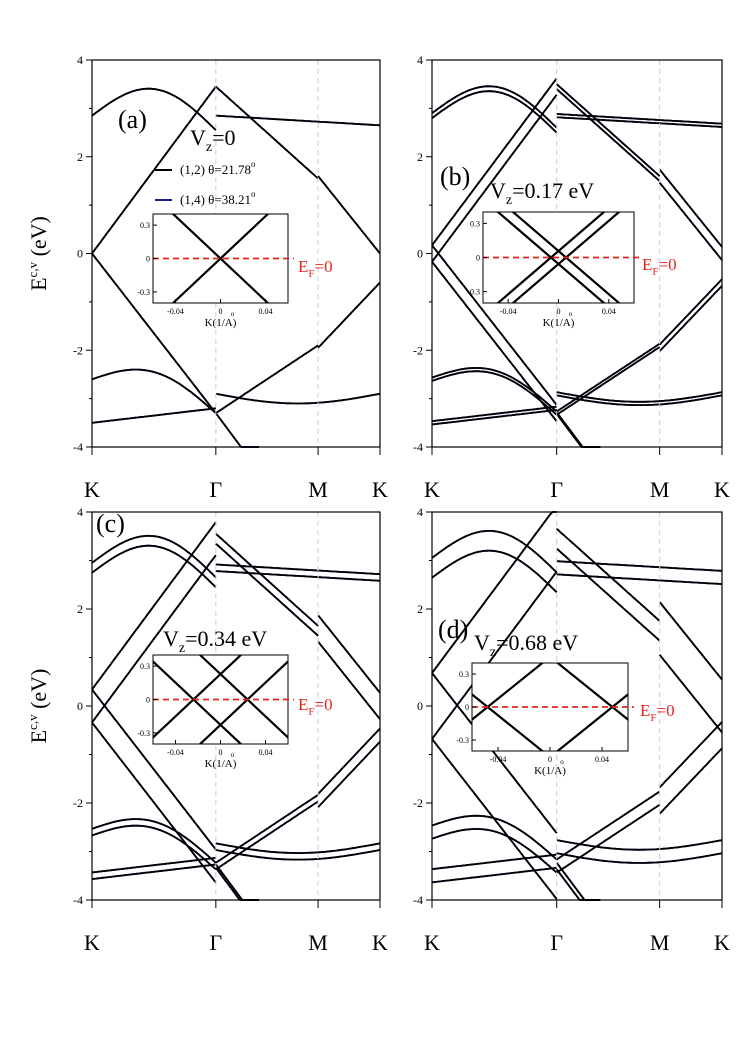  I want to click on y-tick-label: -2, so click(78, 803).